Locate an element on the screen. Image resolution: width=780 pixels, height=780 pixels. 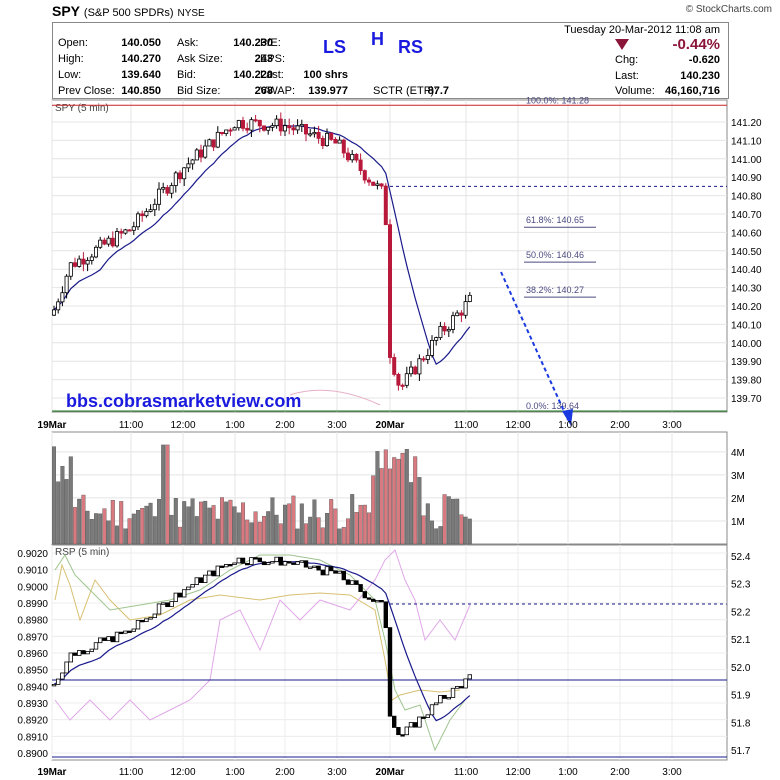
fib-label: 50.0%: 140.46 is located at coordinates (555, 255).